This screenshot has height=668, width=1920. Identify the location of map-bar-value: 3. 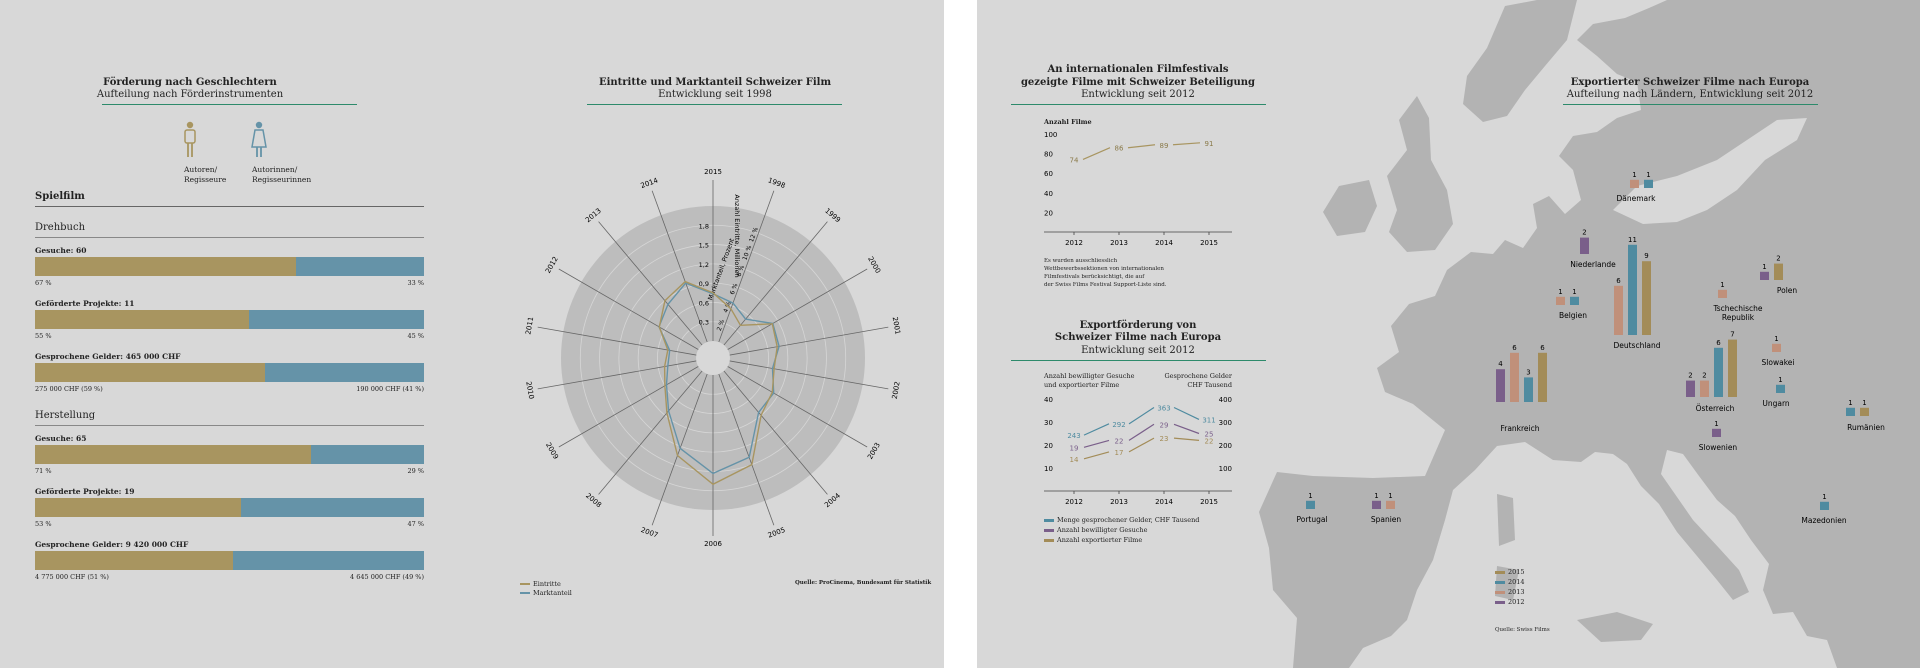
(1528, 372).